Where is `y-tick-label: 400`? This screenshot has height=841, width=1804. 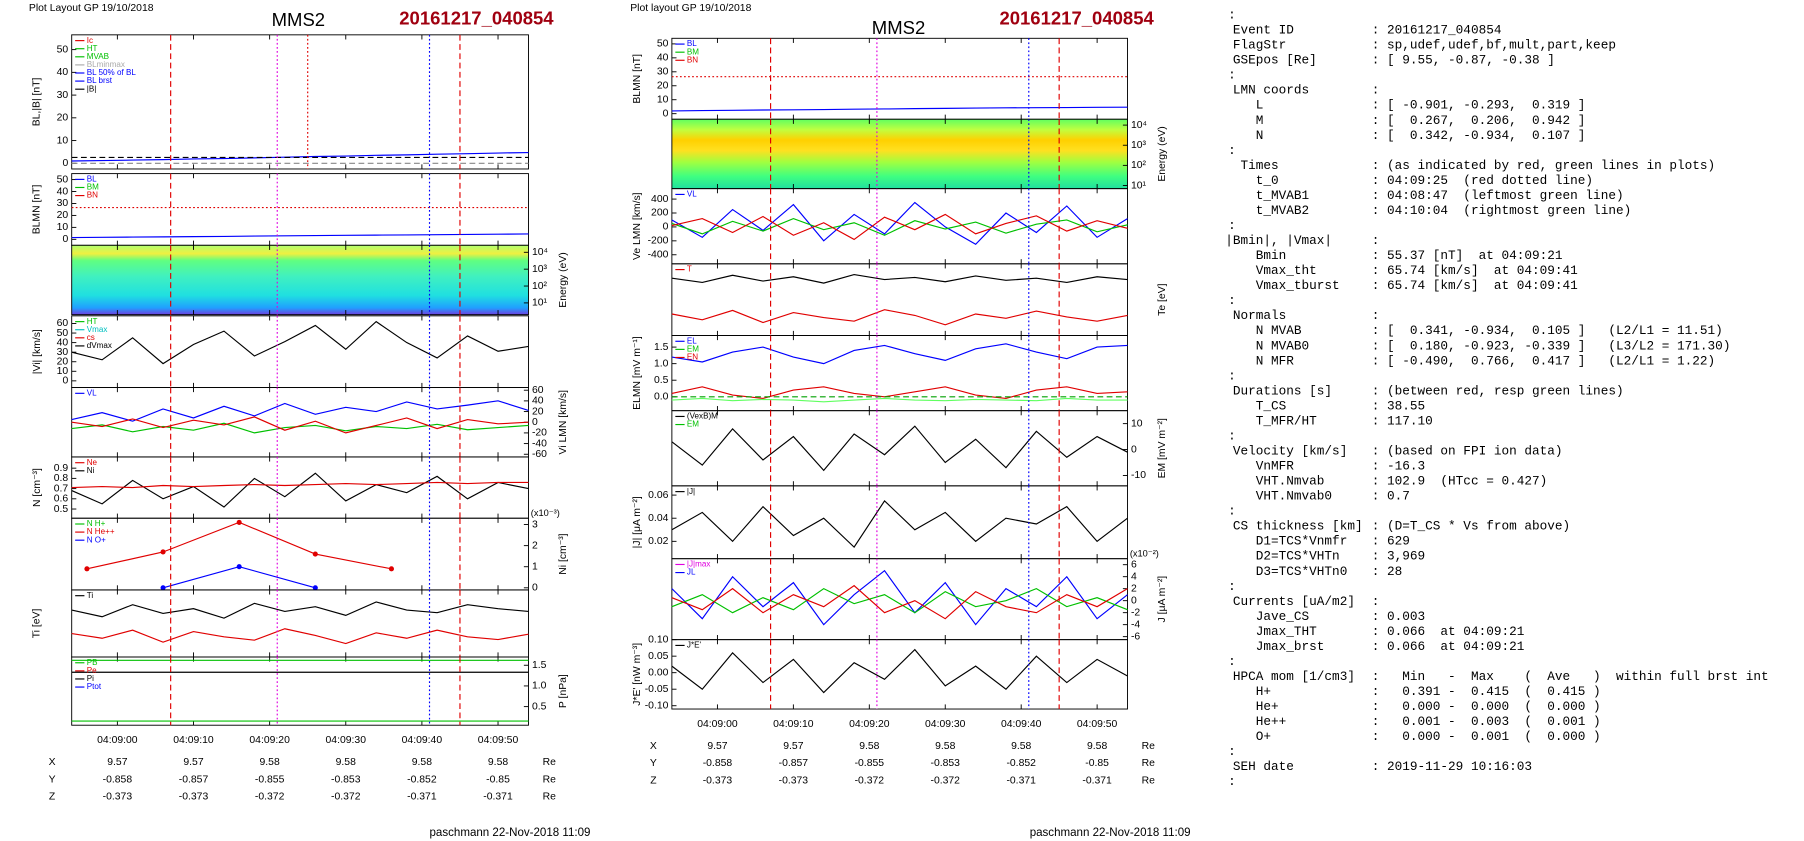
y-tick-label: 400 is located at coordinates (660, 199).